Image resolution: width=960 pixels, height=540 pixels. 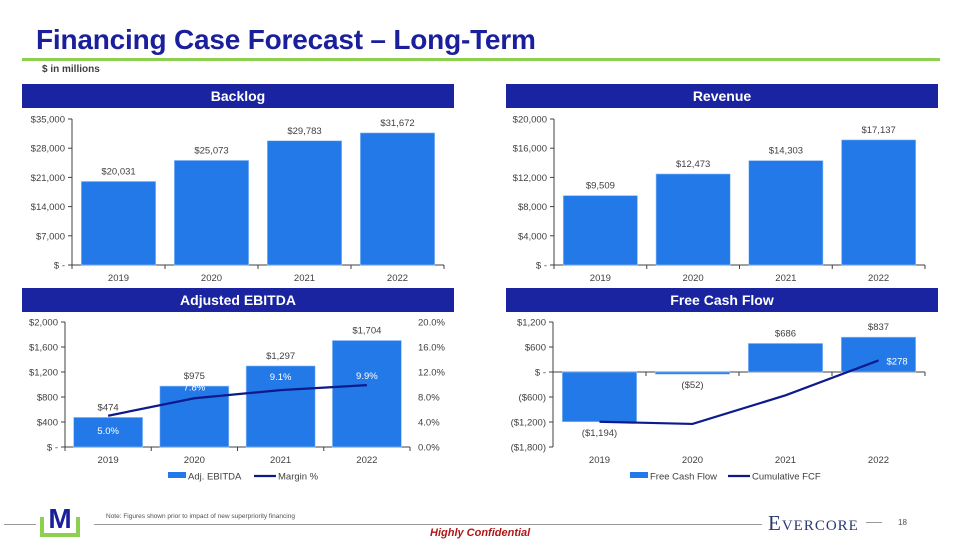 I want to click on fcf-y-tick-label: ($1,200), so click(x=528, y=423).